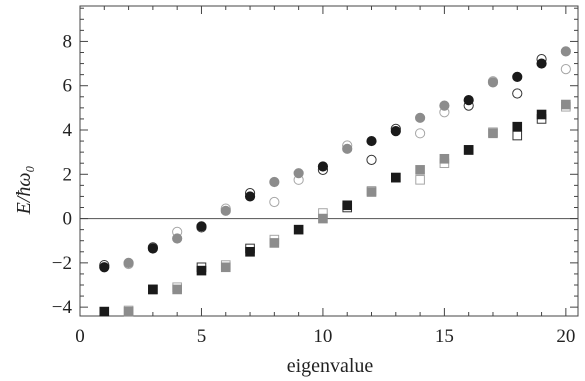  I want to click on y-tick-label: 0, so click(68, 219).